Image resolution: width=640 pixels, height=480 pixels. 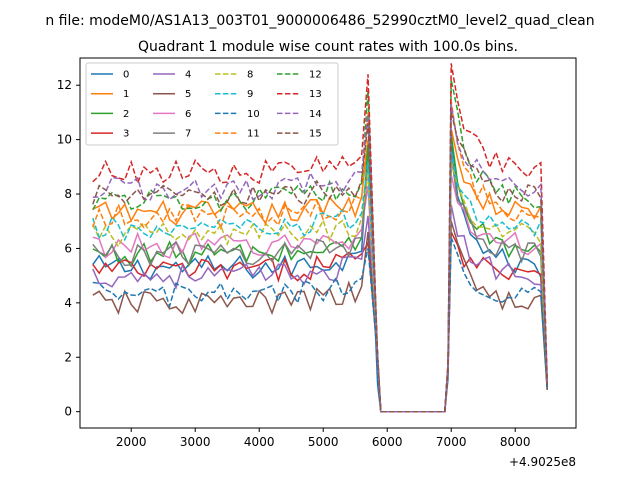 What do you see at coordinates (131, 442) in the screenshot?
I see `x-tick-label: 2000` at bounding box center [131, 442].